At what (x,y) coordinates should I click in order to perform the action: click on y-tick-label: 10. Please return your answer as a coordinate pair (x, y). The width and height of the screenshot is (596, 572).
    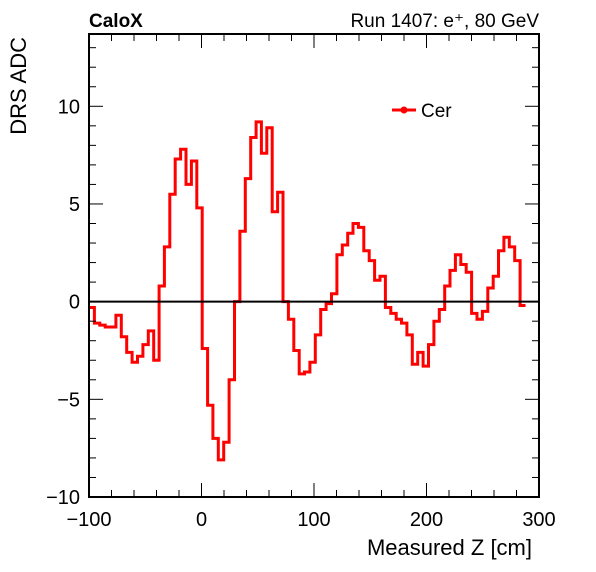
    Looking at the image, I should click on (69, 107).